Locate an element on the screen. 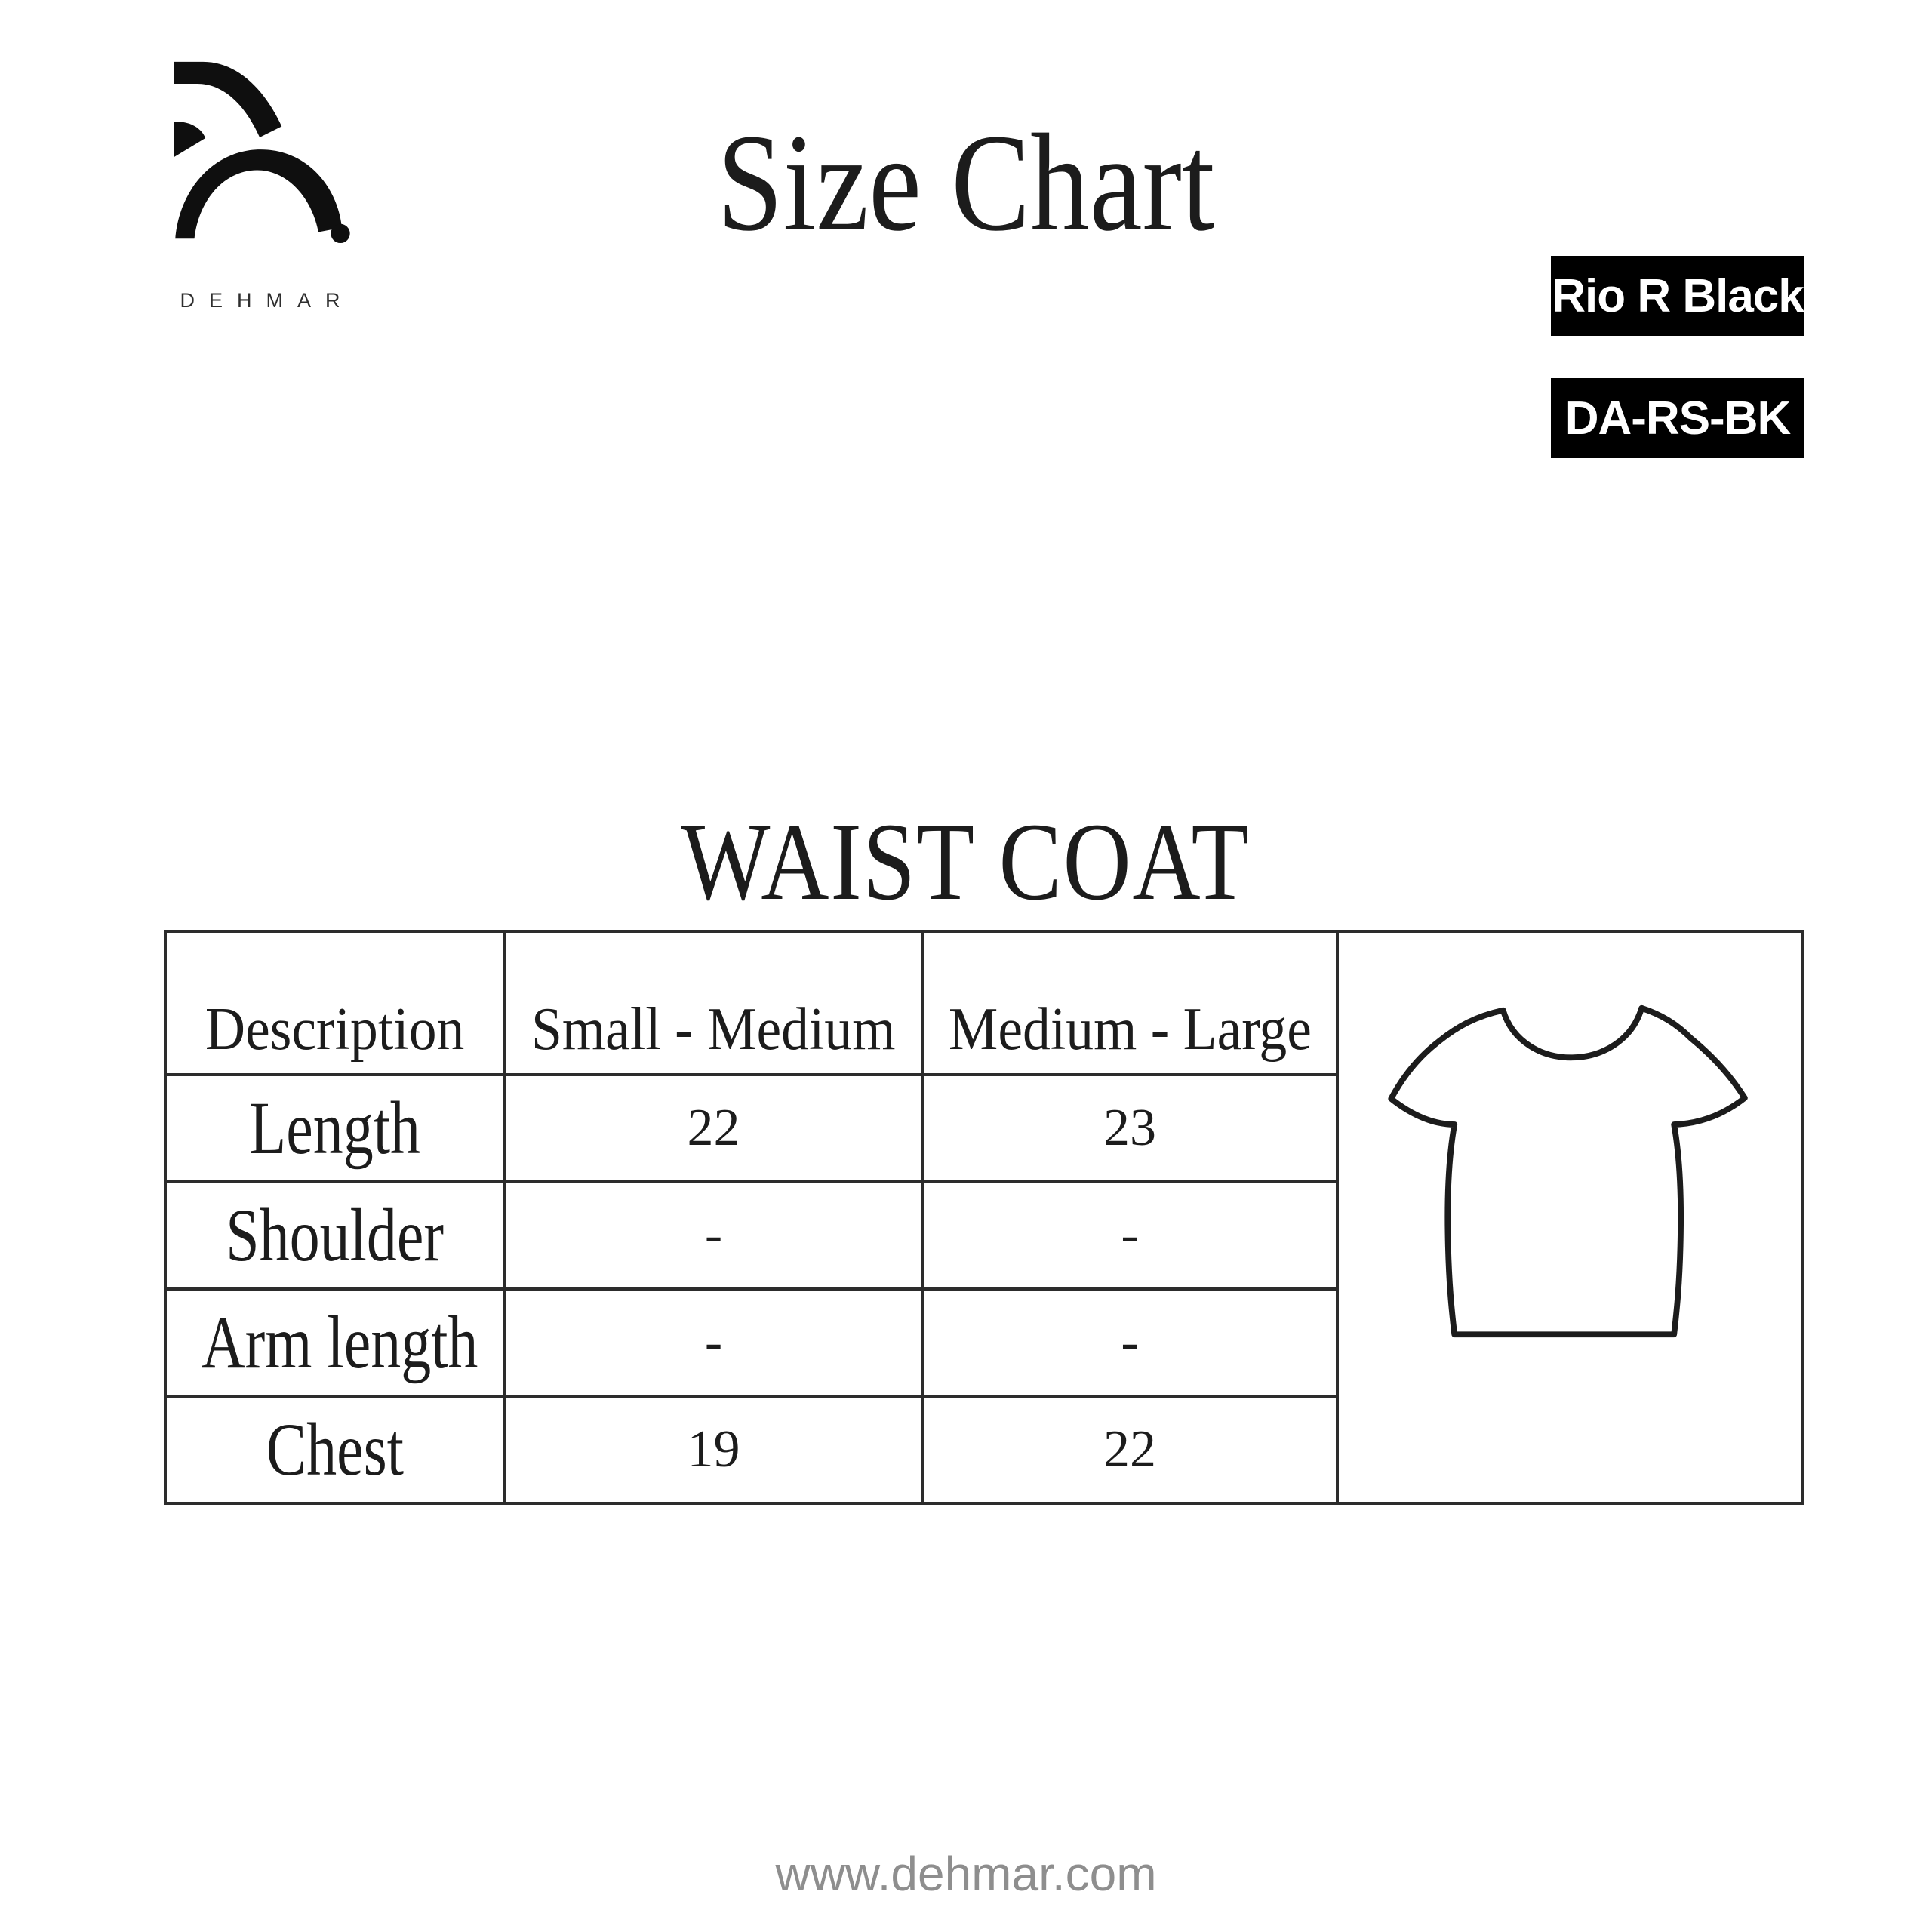 This screenshot has height=1932, width=1932. garment-title: WAIST COAT is located at coordinates (966, 861).